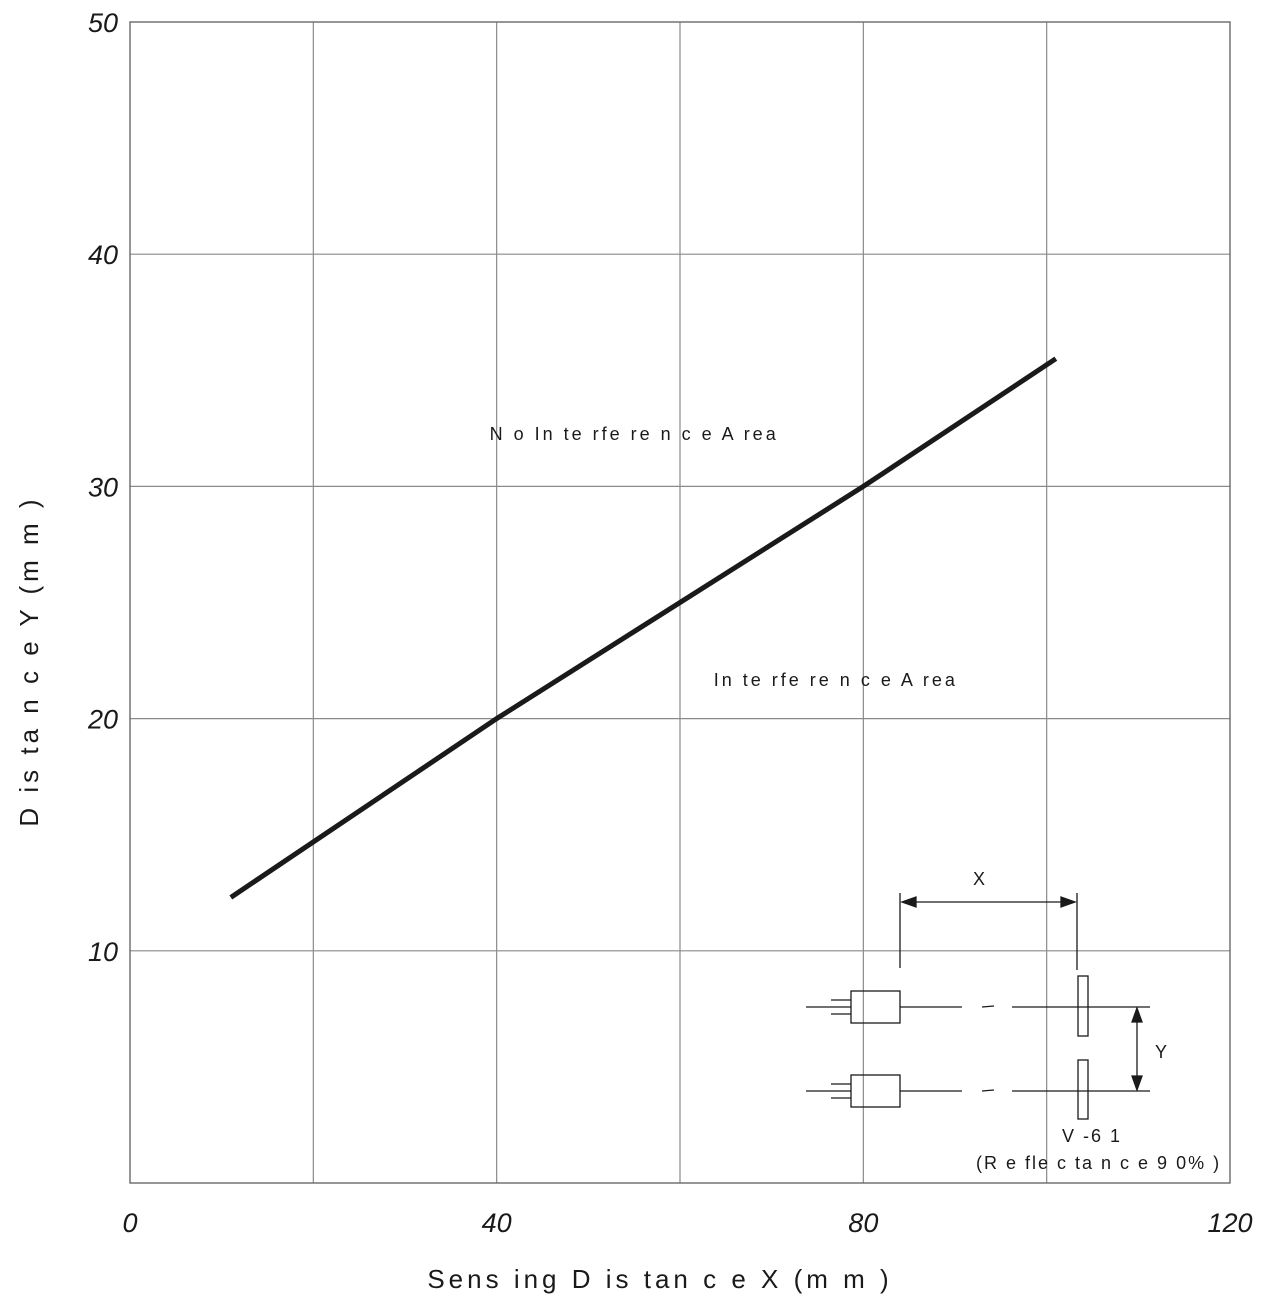 The width and height of the screenshot is (1273, 1299). What do you see at coordinates (1098, 1163) in the screenshot?
I see `reflectance-label: (R e fle c ta n c e 9 0% )` at bounding box center [1098, 1163].